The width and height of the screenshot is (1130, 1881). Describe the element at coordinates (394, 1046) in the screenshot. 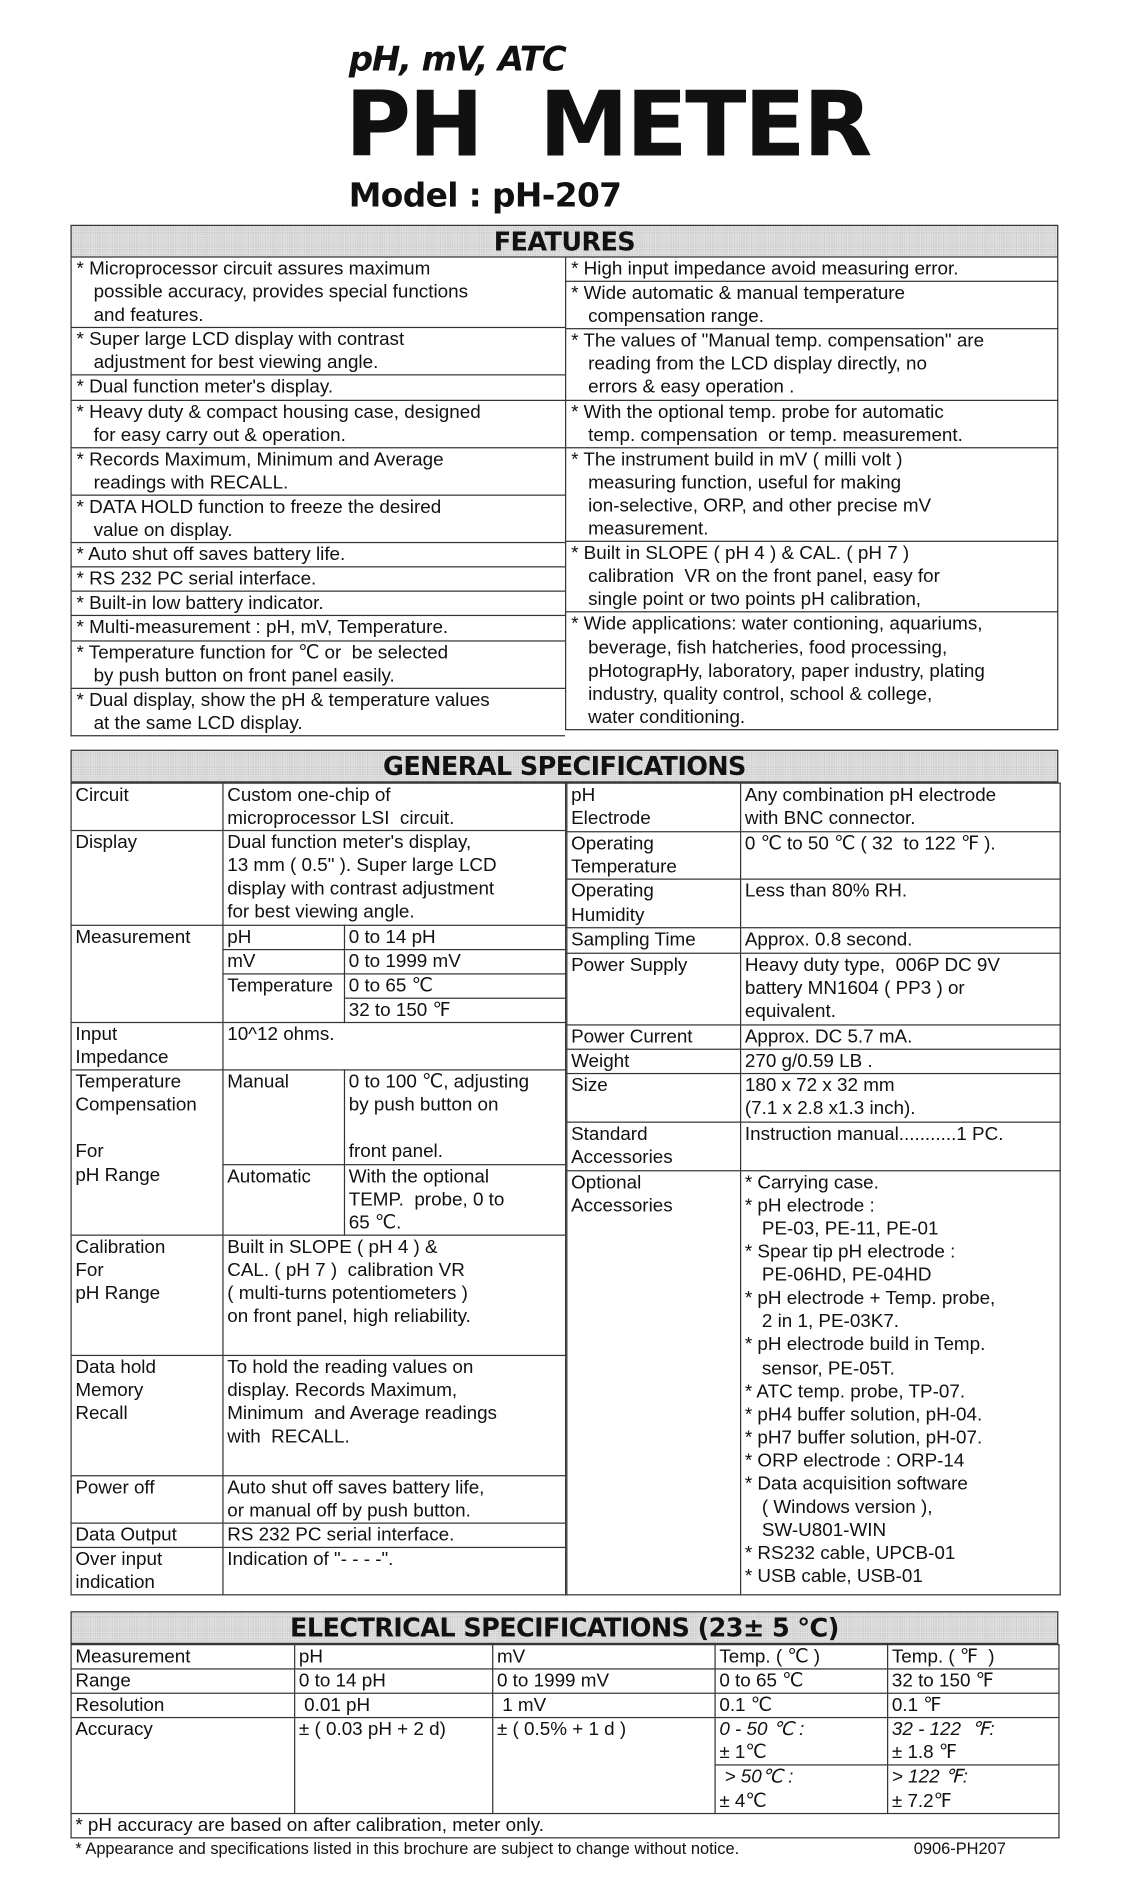

I see `spec-value: 10^12 ohms.` at that location.